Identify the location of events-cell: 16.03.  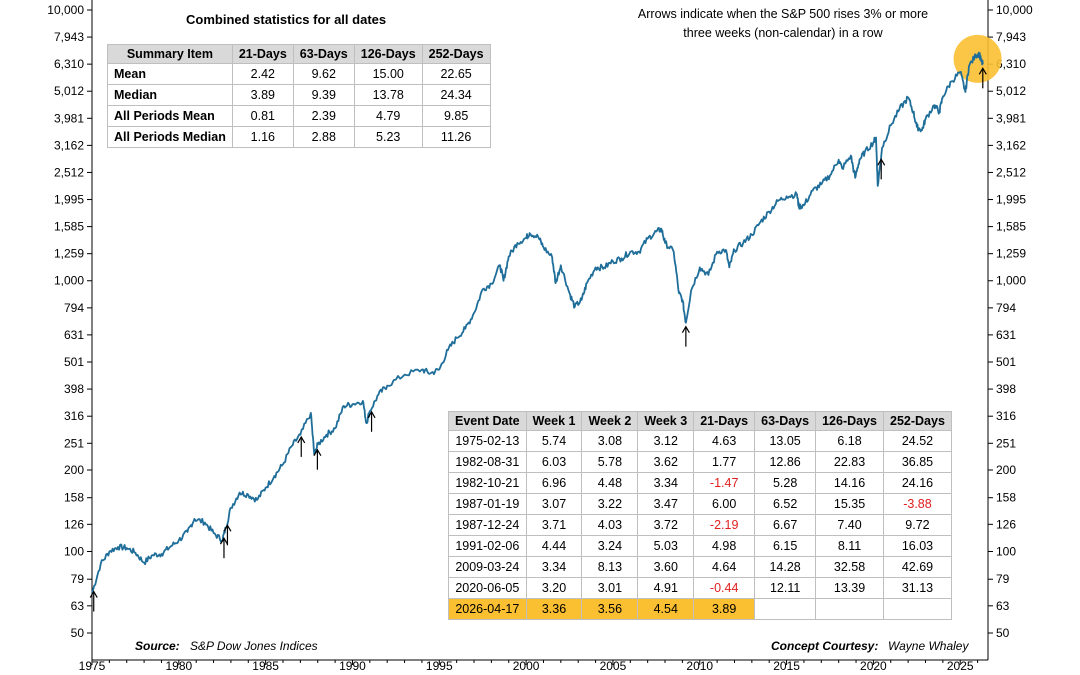
(917, 546).